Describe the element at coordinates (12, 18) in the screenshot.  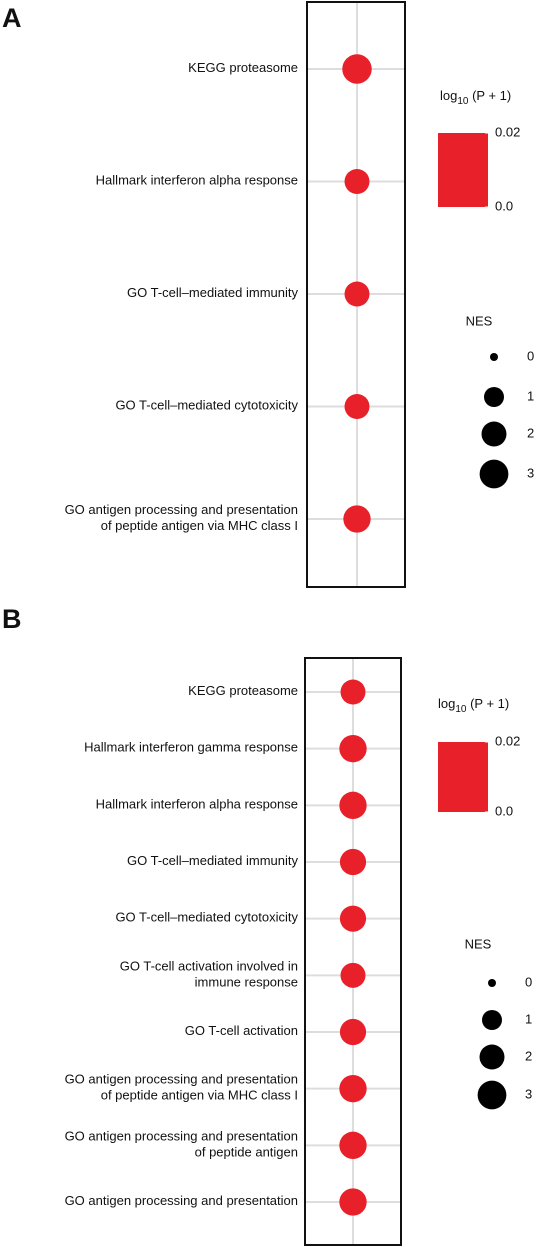
I see `panel-label: A` at that location.